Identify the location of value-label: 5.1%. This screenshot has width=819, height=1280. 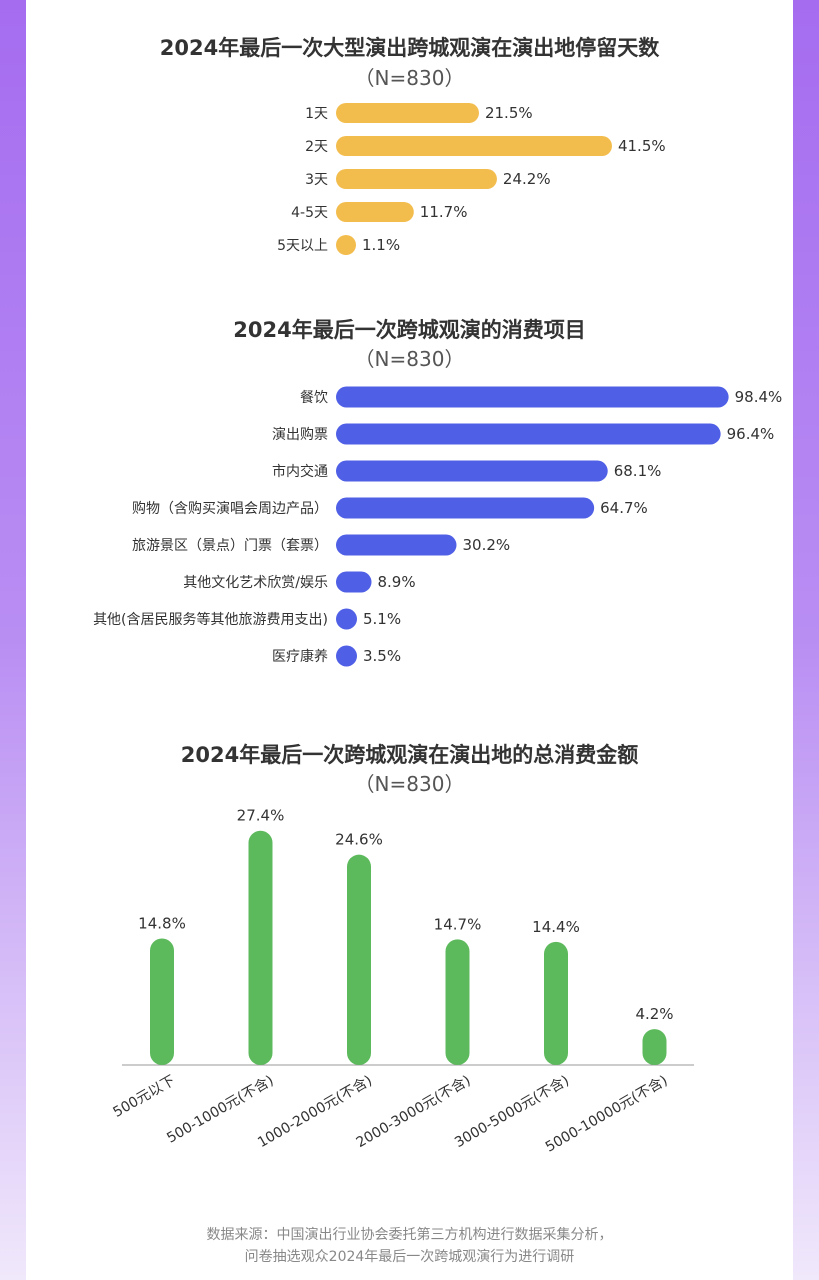
(382, 619).